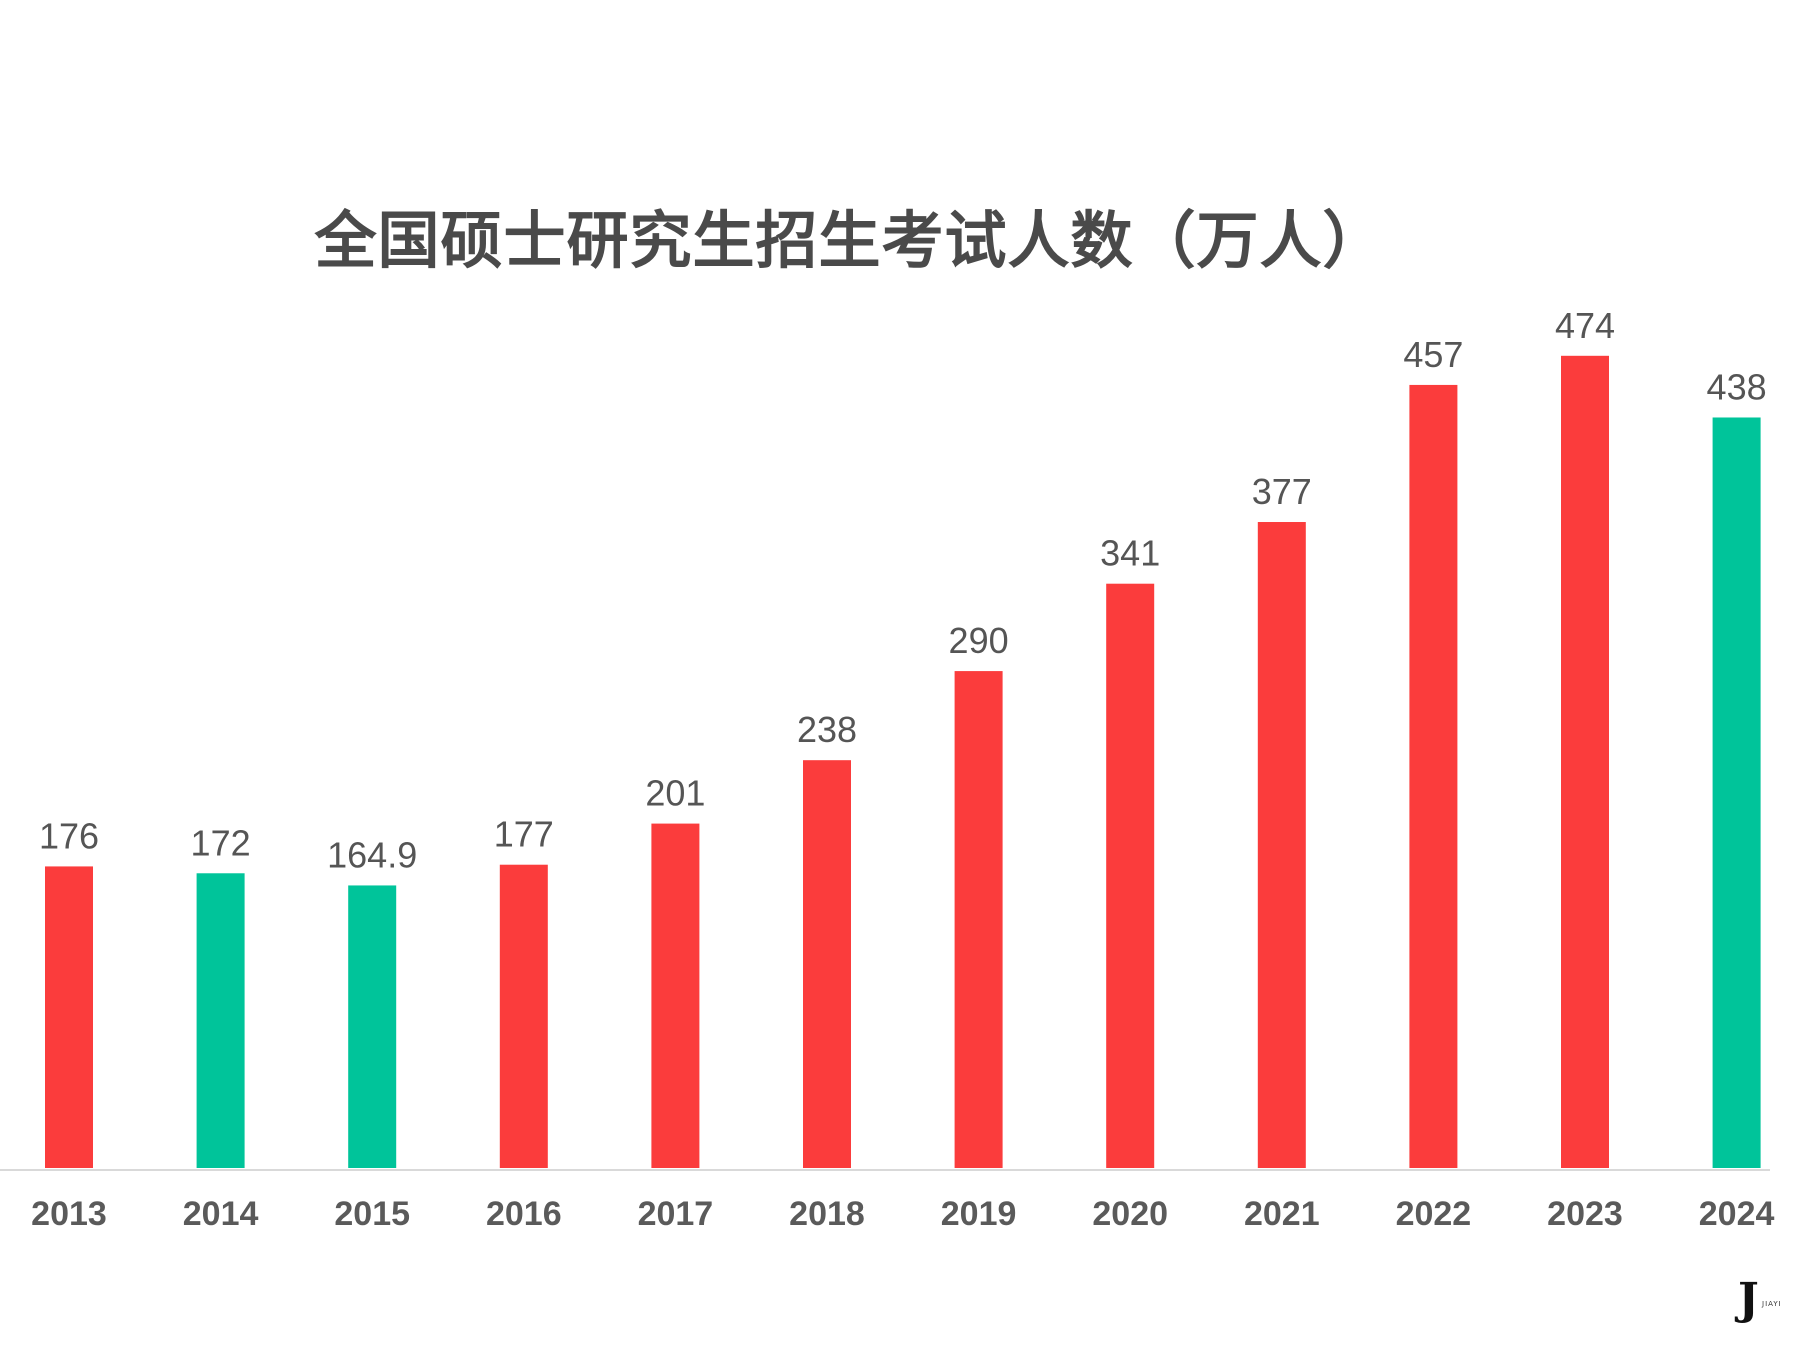  I want to click on value-label-2015: 164.9, so click(372, 854).